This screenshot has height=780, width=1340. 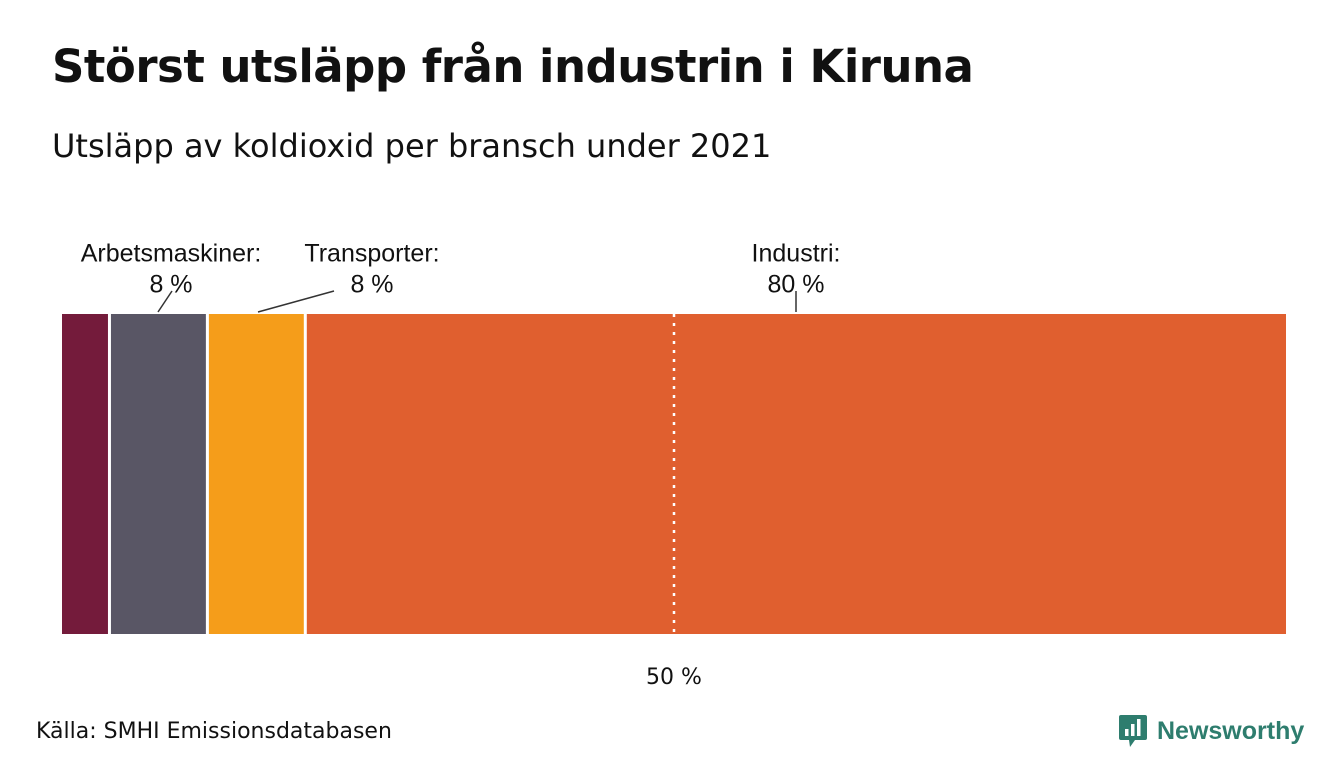 What do you see at coordinates (674, 502) in the screenshot?
I see `reference-line-group: 50 %` at bounding box center [674, 502].